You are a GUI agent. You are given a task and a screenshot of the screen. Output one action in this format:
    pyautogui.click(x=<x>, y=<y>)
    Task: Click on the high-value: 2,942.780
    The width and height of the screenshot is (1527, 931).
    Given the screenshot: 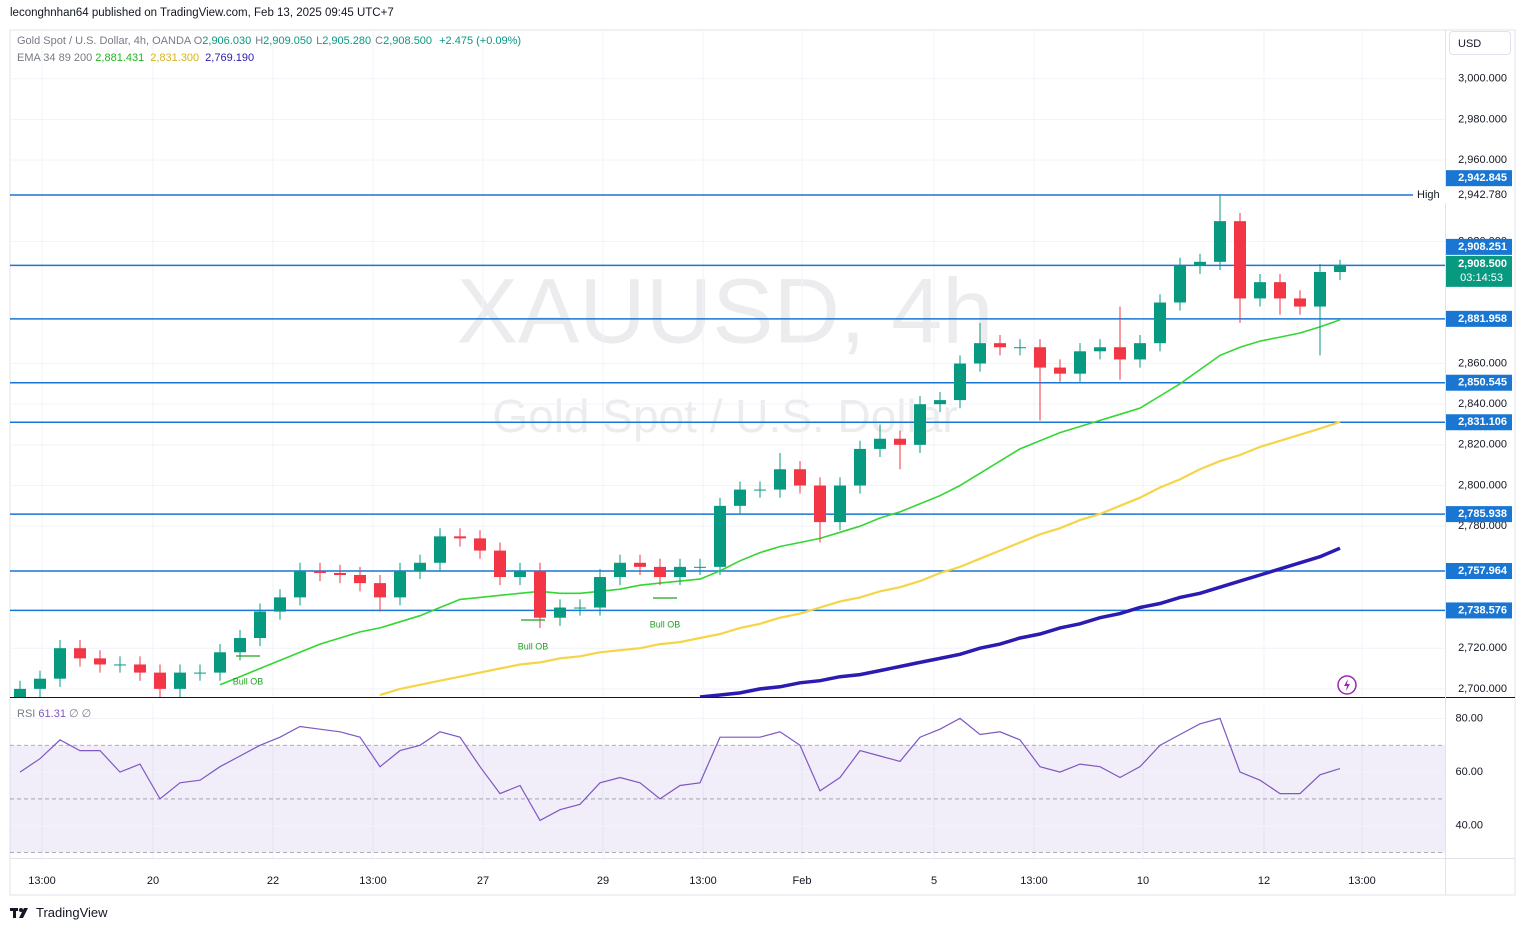 What is the action you would take?
    pyautogui.click(x=1482, y=195)
    